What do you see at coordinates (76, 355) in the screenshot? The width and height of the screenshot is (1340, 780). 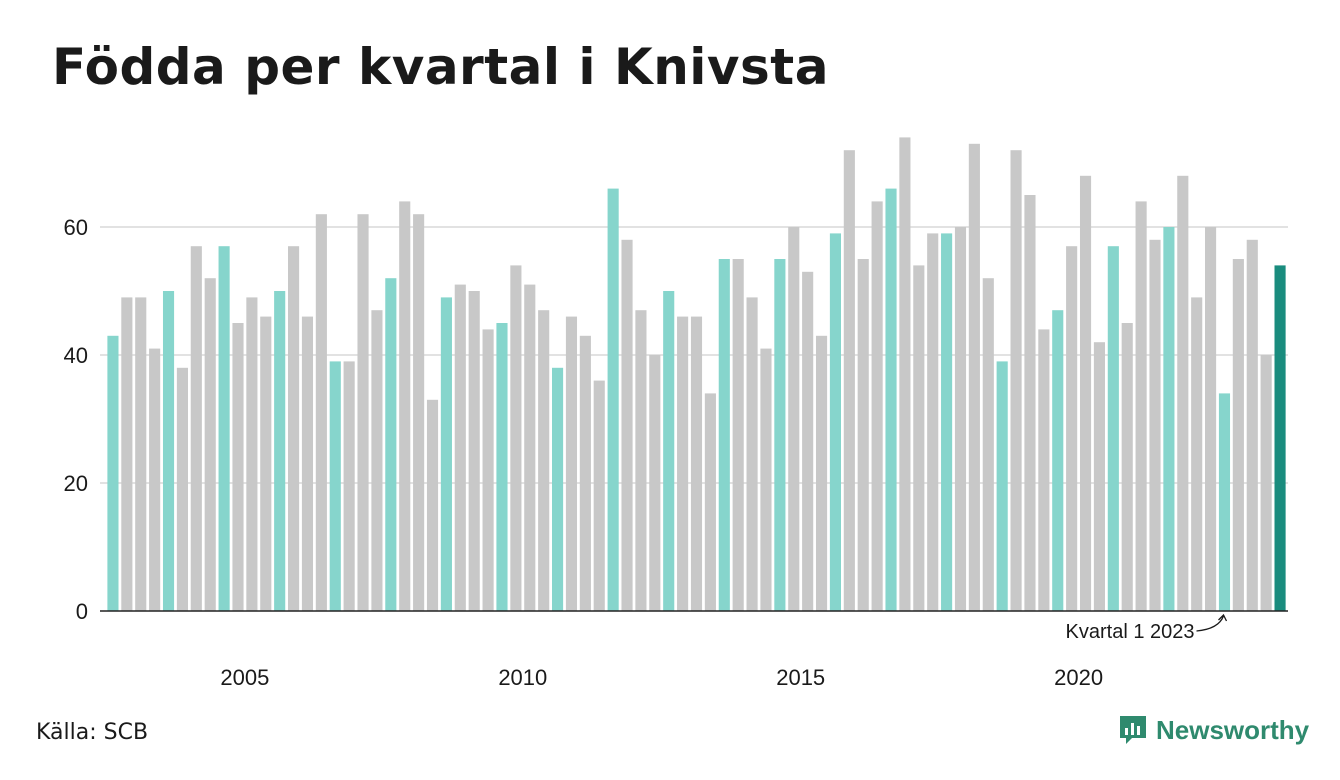 I see `y-tick-label: 40` at bounding box center [76, 355].